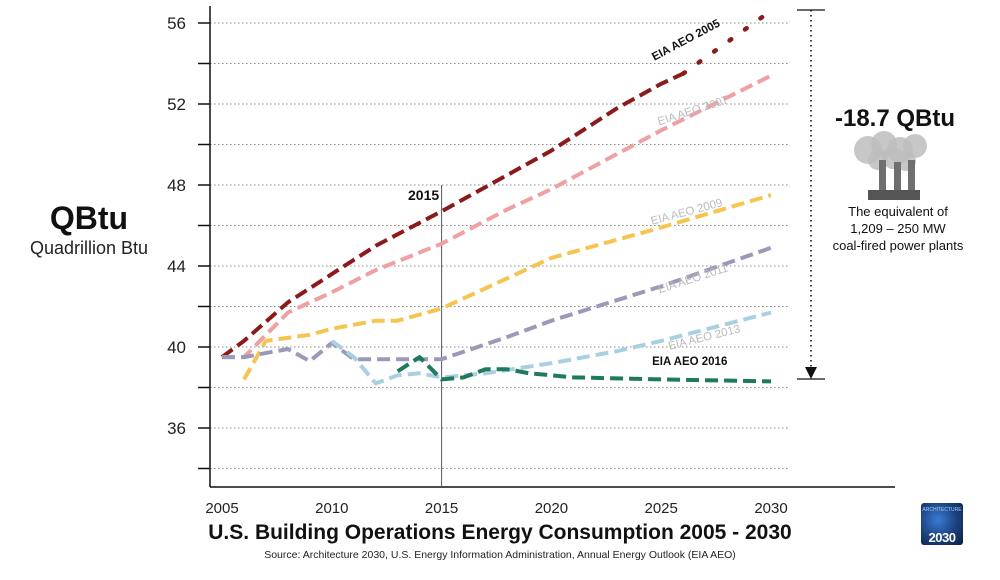  I want to click on x-tick-label: 2005, so click(221, 508).